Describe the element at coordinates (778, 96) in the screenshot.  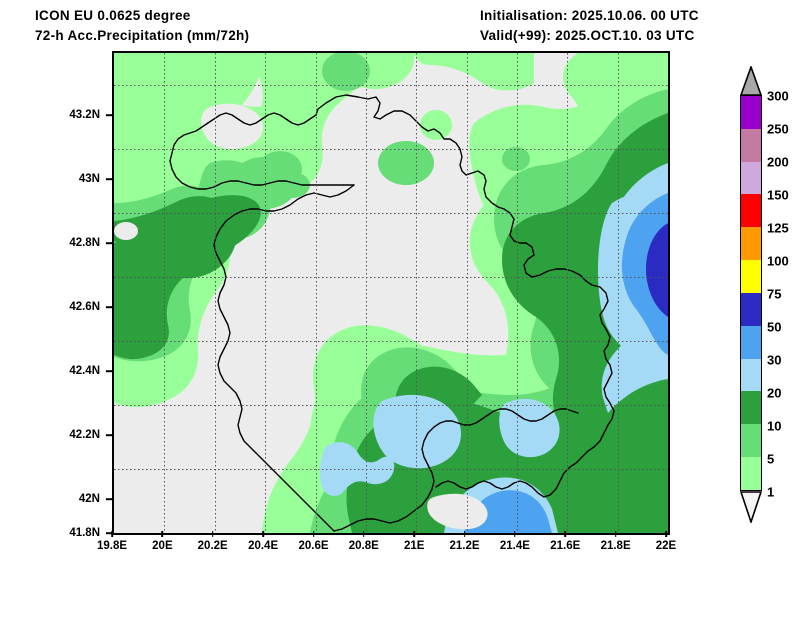
I see `colorbar-label-300: 300` at that location.